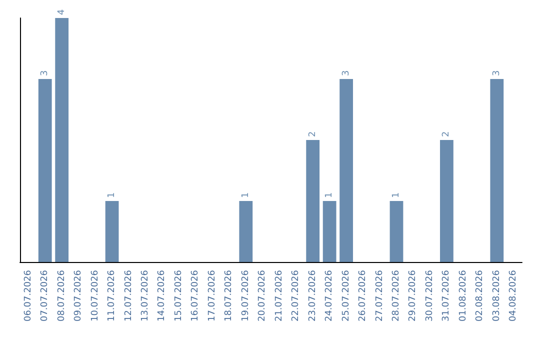 The width and height of the screenshot is (540, 340). Describe the element at coordinates (229, 296) in the screenshot. I see `x-tick-label: 18.07.2026` at that location.